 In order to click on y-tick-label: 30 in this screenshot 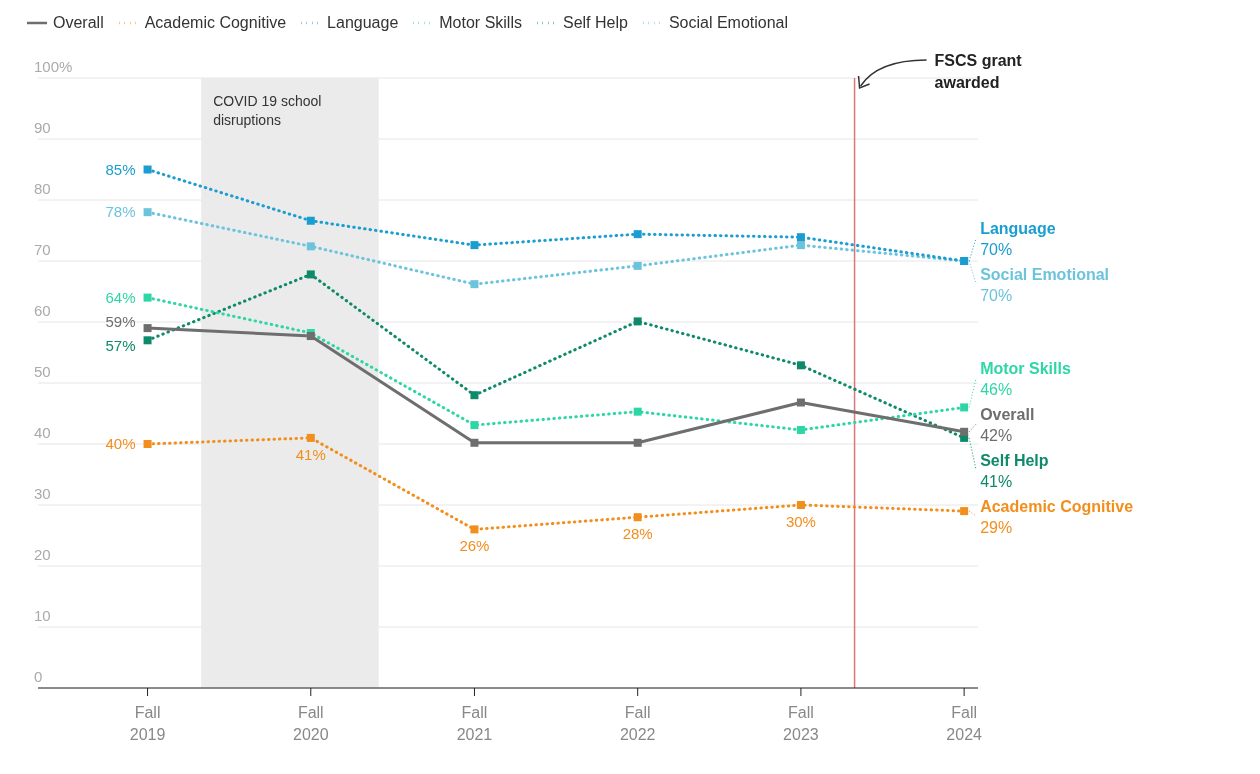, I will do `click(42, 493)`.